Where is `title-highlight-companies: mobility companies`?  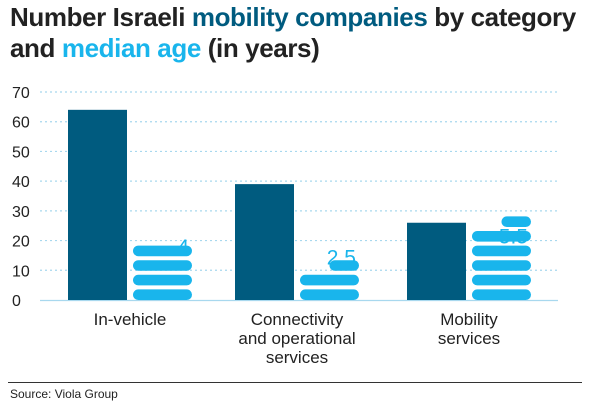
title-highlight-companies: mobility companies is located at coordinates (309, 17).